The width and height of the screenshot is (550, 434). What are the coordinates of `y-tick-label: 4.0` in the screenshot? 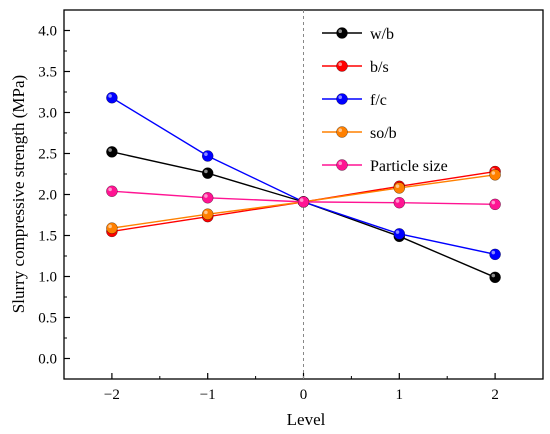 It's located at (47, 32).